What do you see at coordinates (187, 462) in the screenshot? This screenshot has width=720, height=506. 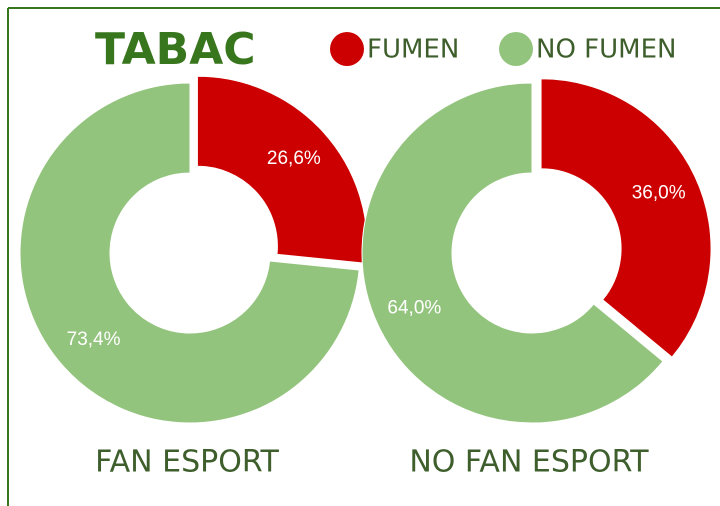 I see `chart-subtitle: FAN ESPORT` at bounding box center [187, 462].